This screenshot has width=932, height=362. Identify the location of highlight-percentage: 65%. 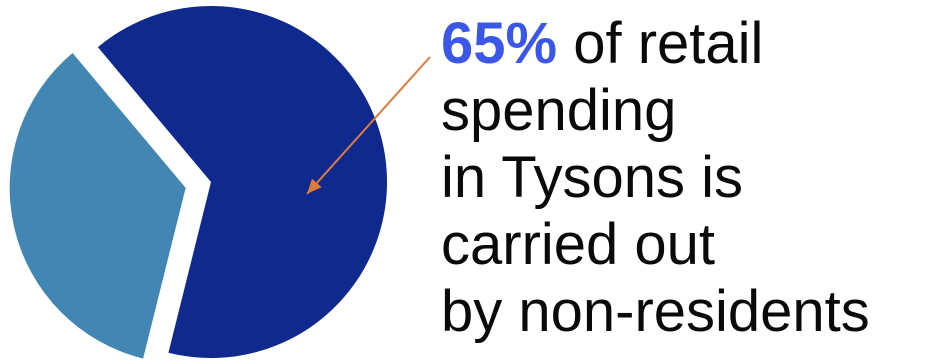
(499, 43).